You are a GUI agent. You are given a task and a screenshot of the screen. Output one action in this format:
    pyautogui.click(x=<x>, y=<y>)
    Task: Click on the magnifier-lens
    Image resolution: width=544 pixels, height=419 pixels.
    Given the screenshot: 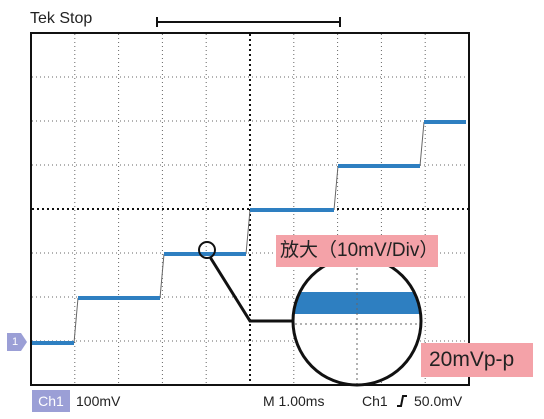 What is the action you would take?
    pyautogui.click(x=357, y=321)
    